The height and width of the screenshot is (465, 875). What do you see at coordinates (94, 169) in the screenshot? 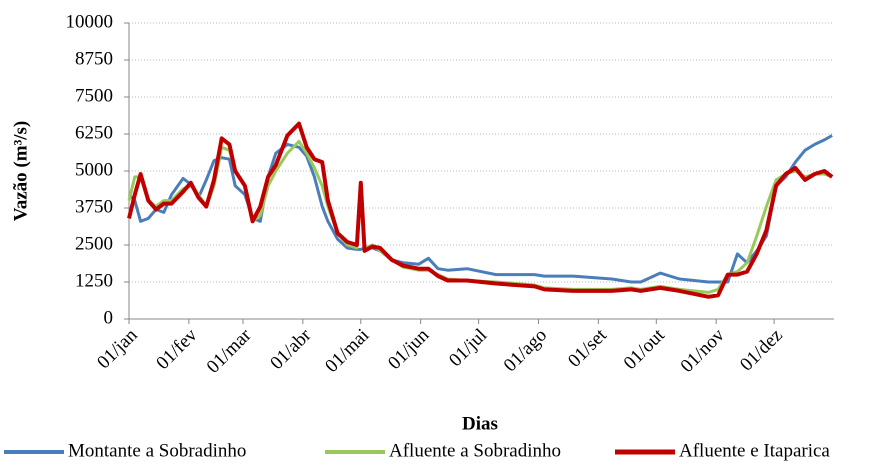
I see `y-tick-label: 5000` at bounding box center [94, 169].